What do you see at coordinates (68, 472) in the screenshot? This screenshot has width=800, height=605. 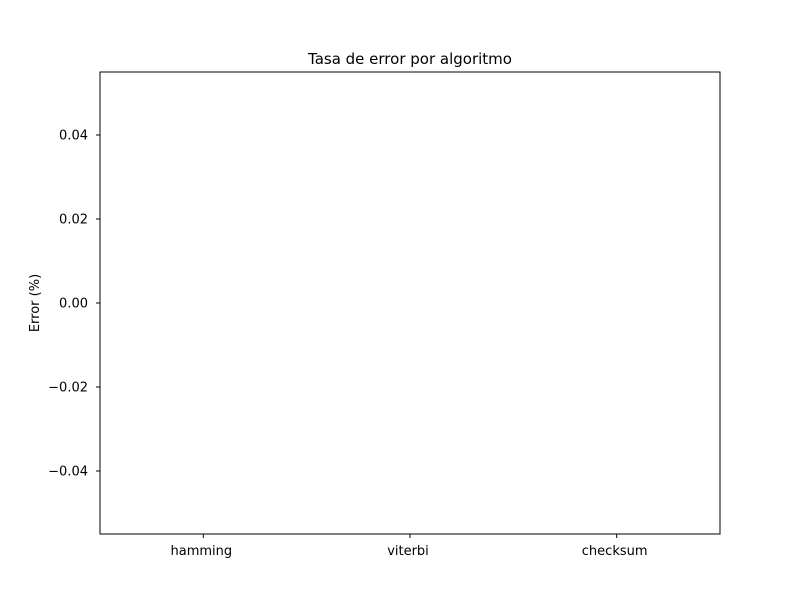 I see `y-tick-label: −0.04` at bounding box center [68, 472].